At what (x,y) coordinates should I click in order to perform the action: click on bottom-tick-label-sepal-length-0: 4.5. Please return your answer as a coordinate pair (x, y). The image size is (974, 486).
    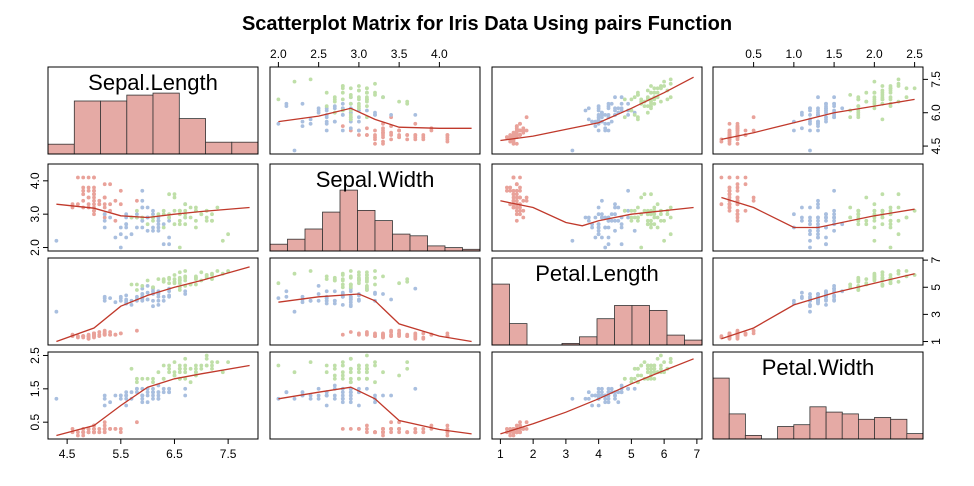
    Looking at the image, I should click on (67, 454).